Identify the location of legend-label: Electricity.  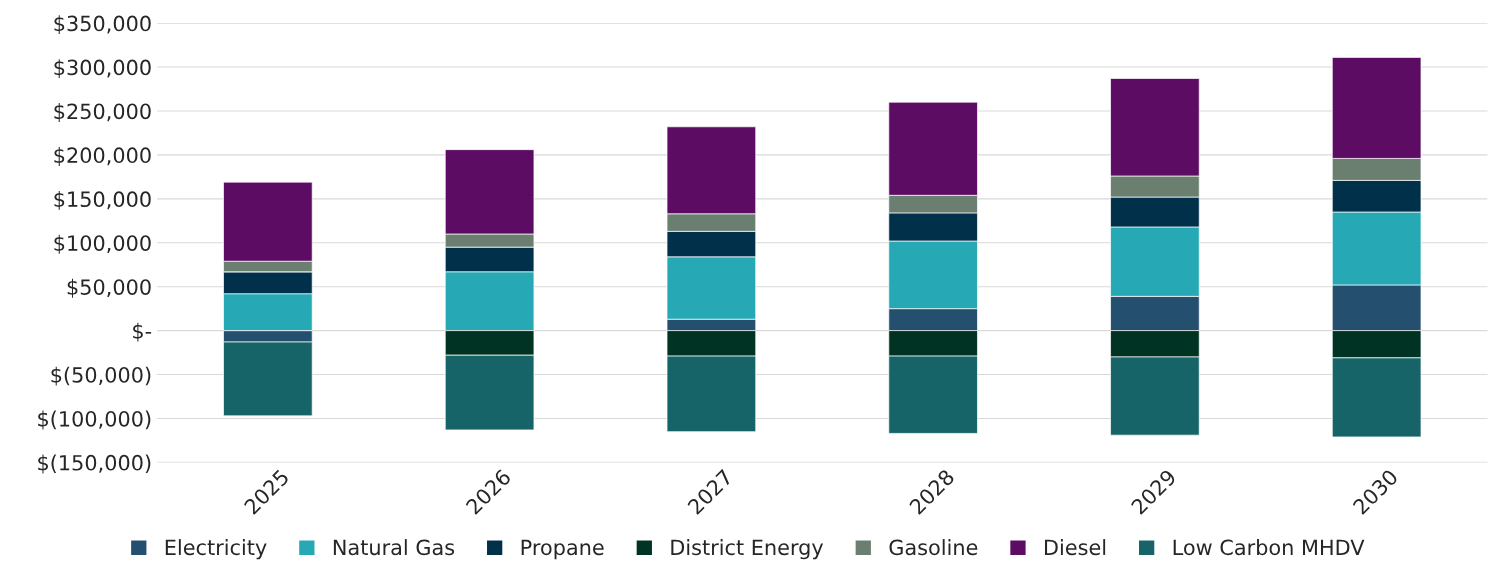
(216, 549).